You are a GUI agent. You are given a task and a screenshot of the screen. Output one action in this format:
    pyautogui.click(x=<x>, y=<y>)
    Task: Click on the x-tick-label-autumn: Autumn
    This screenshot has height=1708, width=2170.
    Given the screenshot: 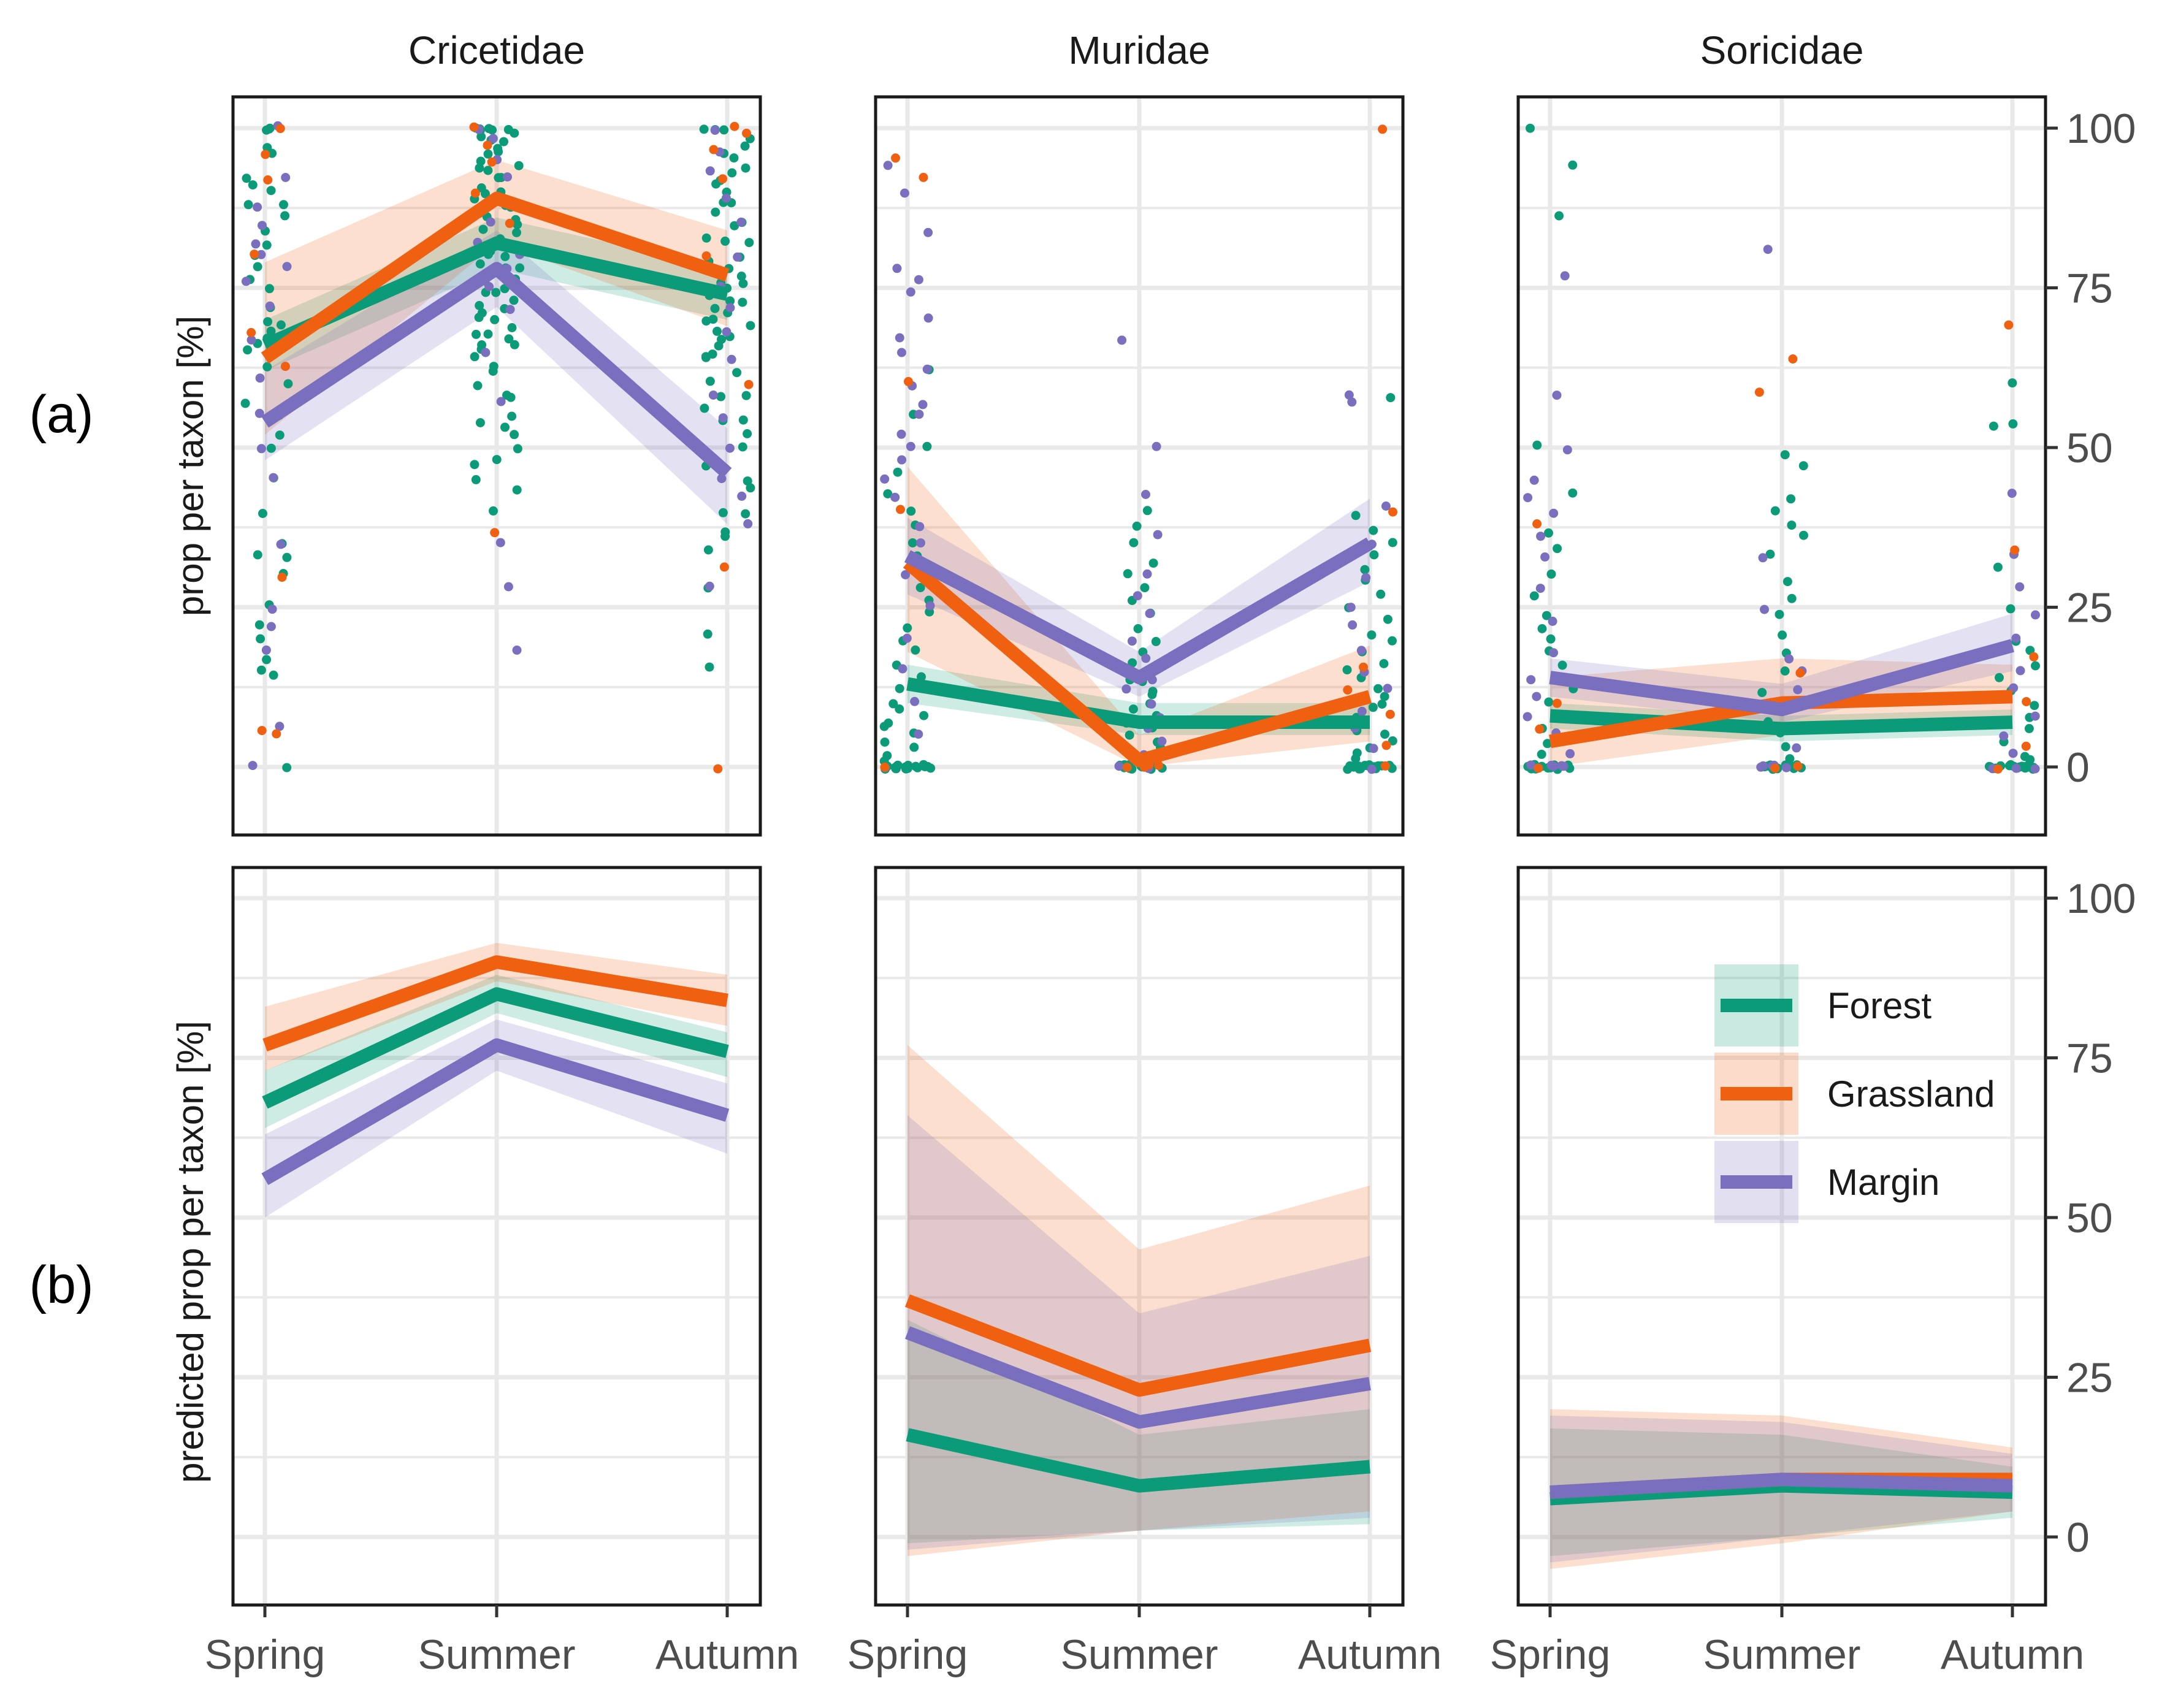 What is the action you would take?
    pyautogui.click(x=727, y=1654)
    